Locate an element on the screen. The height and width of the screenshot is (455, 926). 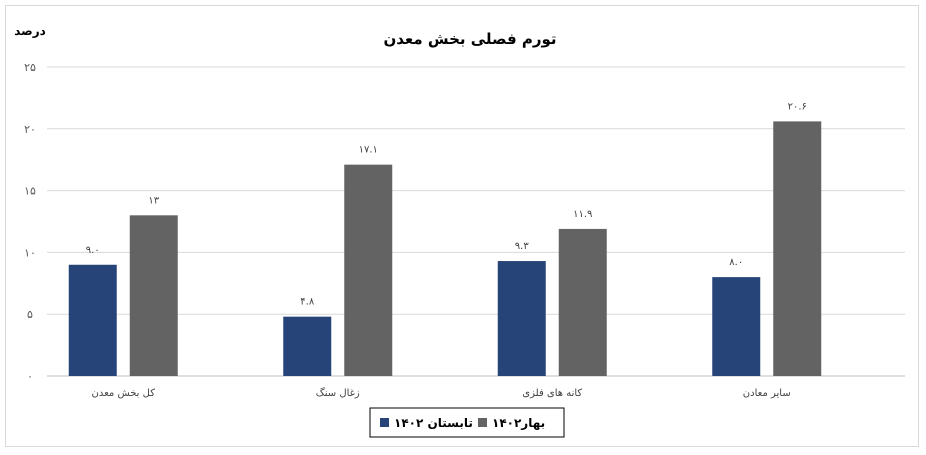
legend-box is located at coordinates (467, 422).